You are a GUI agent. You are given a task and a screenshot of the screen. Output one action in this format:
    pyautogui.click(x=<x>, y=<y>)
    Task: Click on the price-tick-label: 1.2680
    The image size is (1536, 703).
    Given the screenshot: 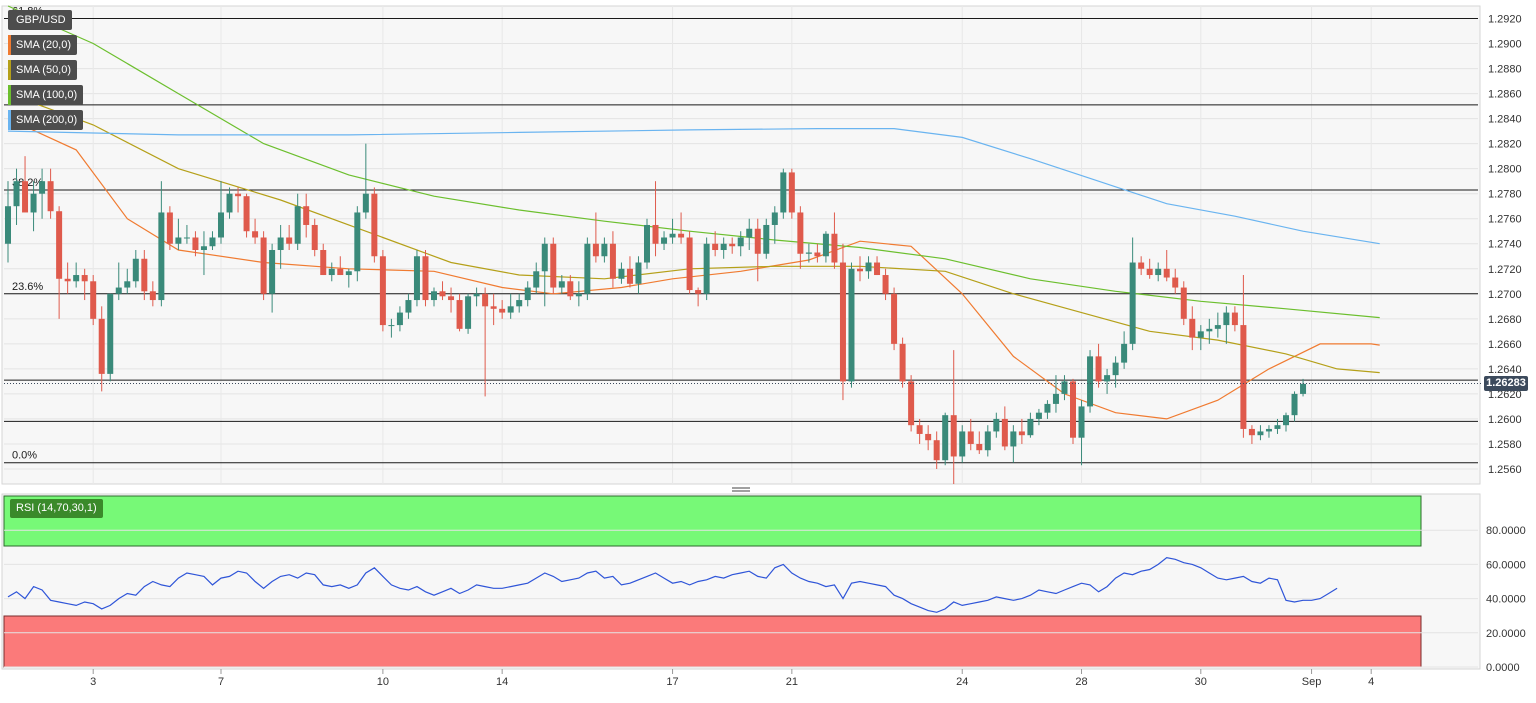 What is the action you would take?
    pyautogui.click(x=1505, y=320)
    